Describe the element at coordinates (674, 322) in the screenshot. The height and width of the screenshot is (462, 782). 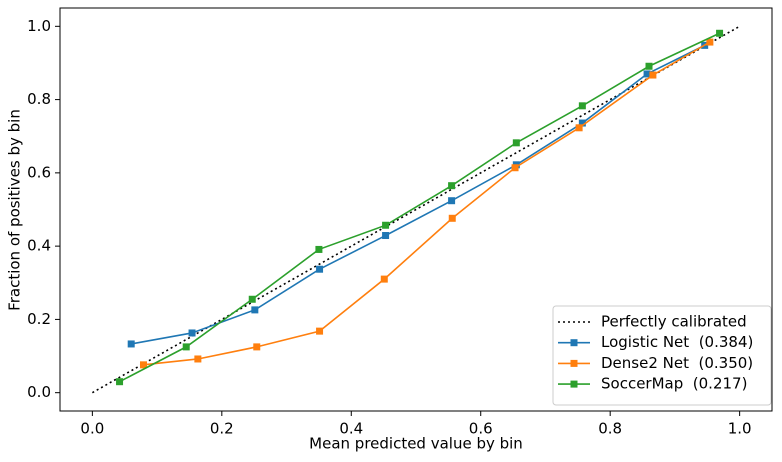
I see `legend-label: Perfectly calibrated` at that location.